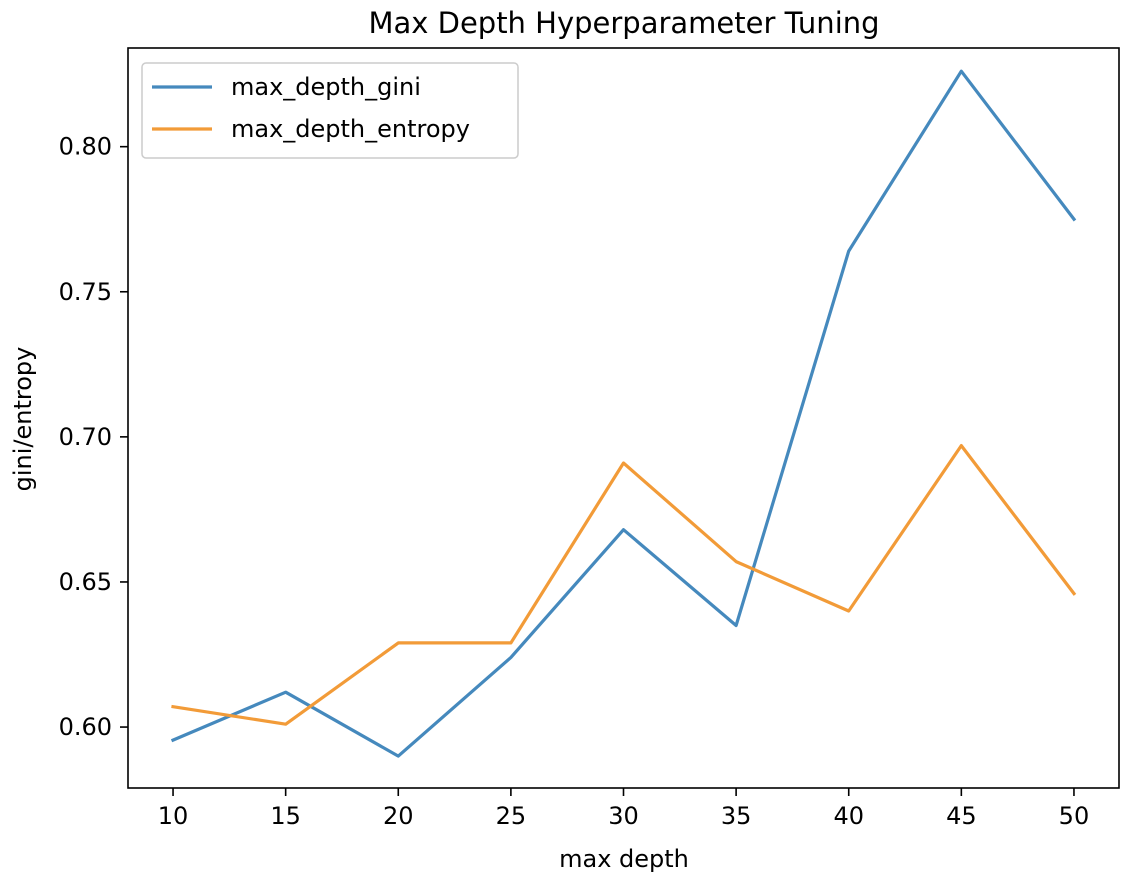 The image size is (1136, 880). Describe the element at coordinates (85, 727) in the screenshot. I see `y-tick-label: 0.60` at that location.